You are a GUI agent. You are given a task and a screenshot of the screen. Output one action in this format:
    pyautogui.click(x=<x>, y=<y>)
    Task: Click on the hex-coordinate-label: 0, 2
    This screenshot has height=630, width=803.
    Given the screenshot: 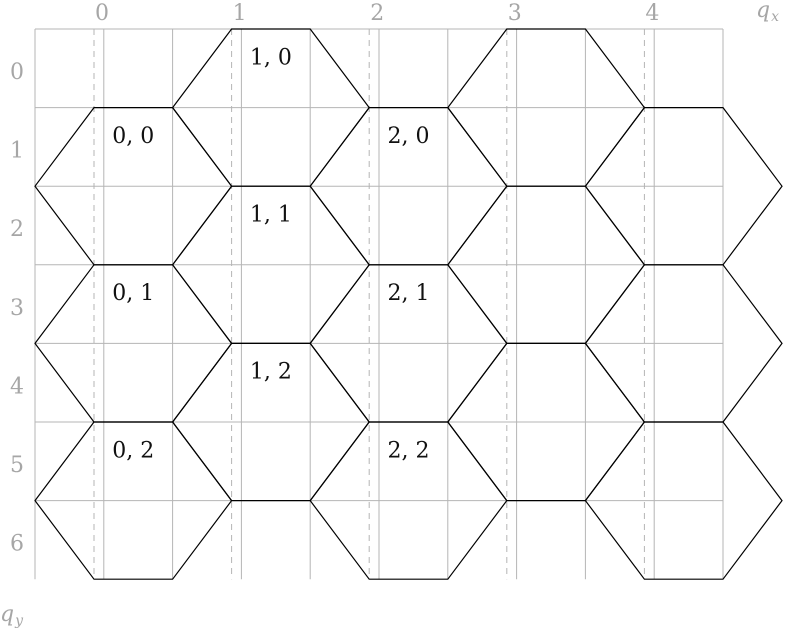 What is the action you would take?
    pyautogui.click(x=133, y=450)
    